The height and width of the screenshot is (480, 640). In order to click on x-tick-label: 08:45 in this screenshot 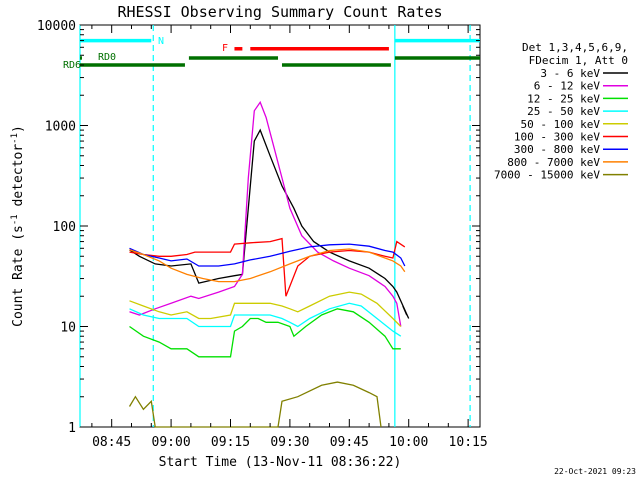, I will do `click(111, 442)`.